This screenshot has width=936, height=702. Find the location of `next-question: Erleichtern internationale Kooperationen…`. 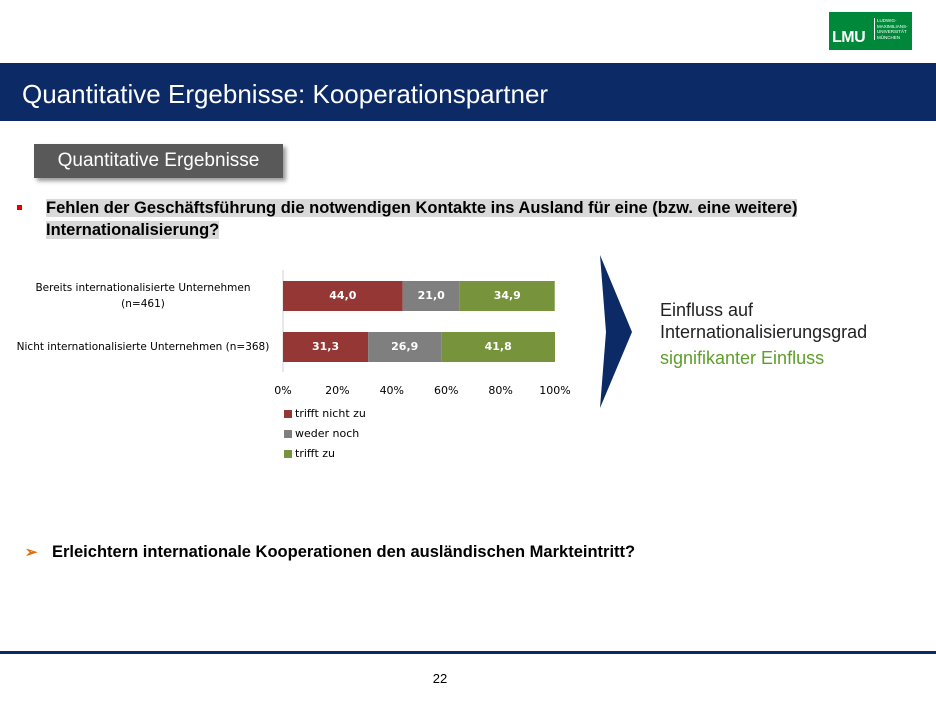

next-question: Erleichtern internationale Kooperationen… is located at coordinates (344, 552).